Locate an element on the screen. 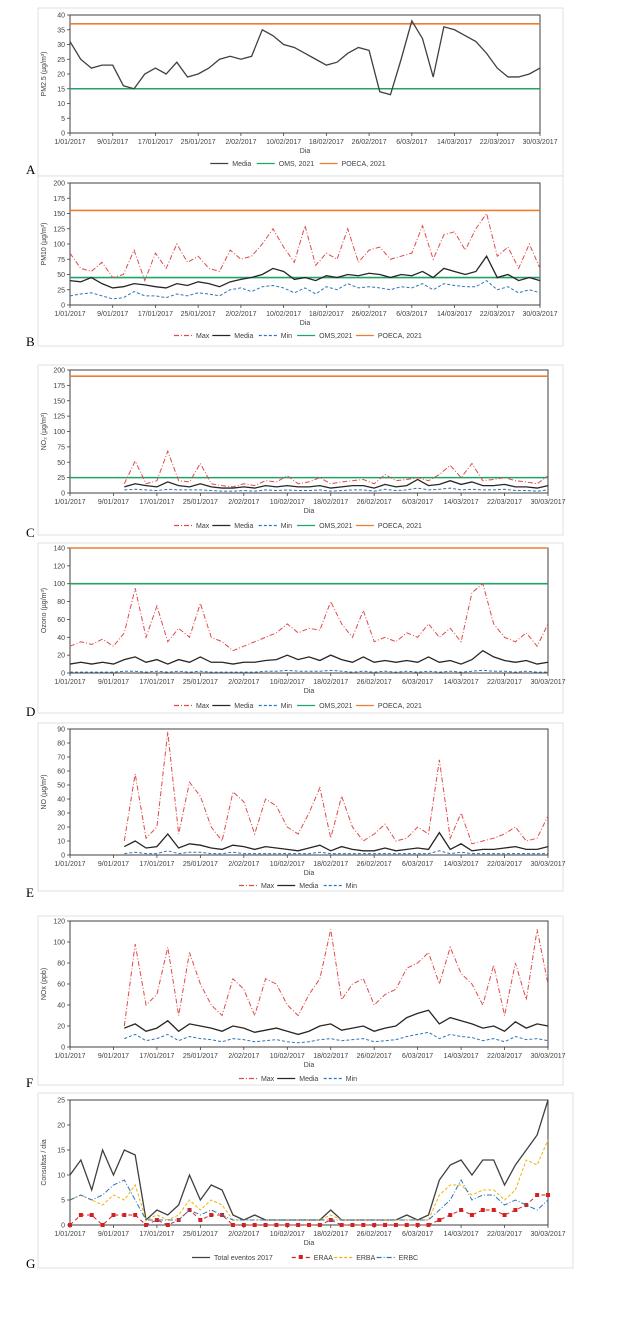  y-tick-label: 75 is located at coordinates (61, 447).